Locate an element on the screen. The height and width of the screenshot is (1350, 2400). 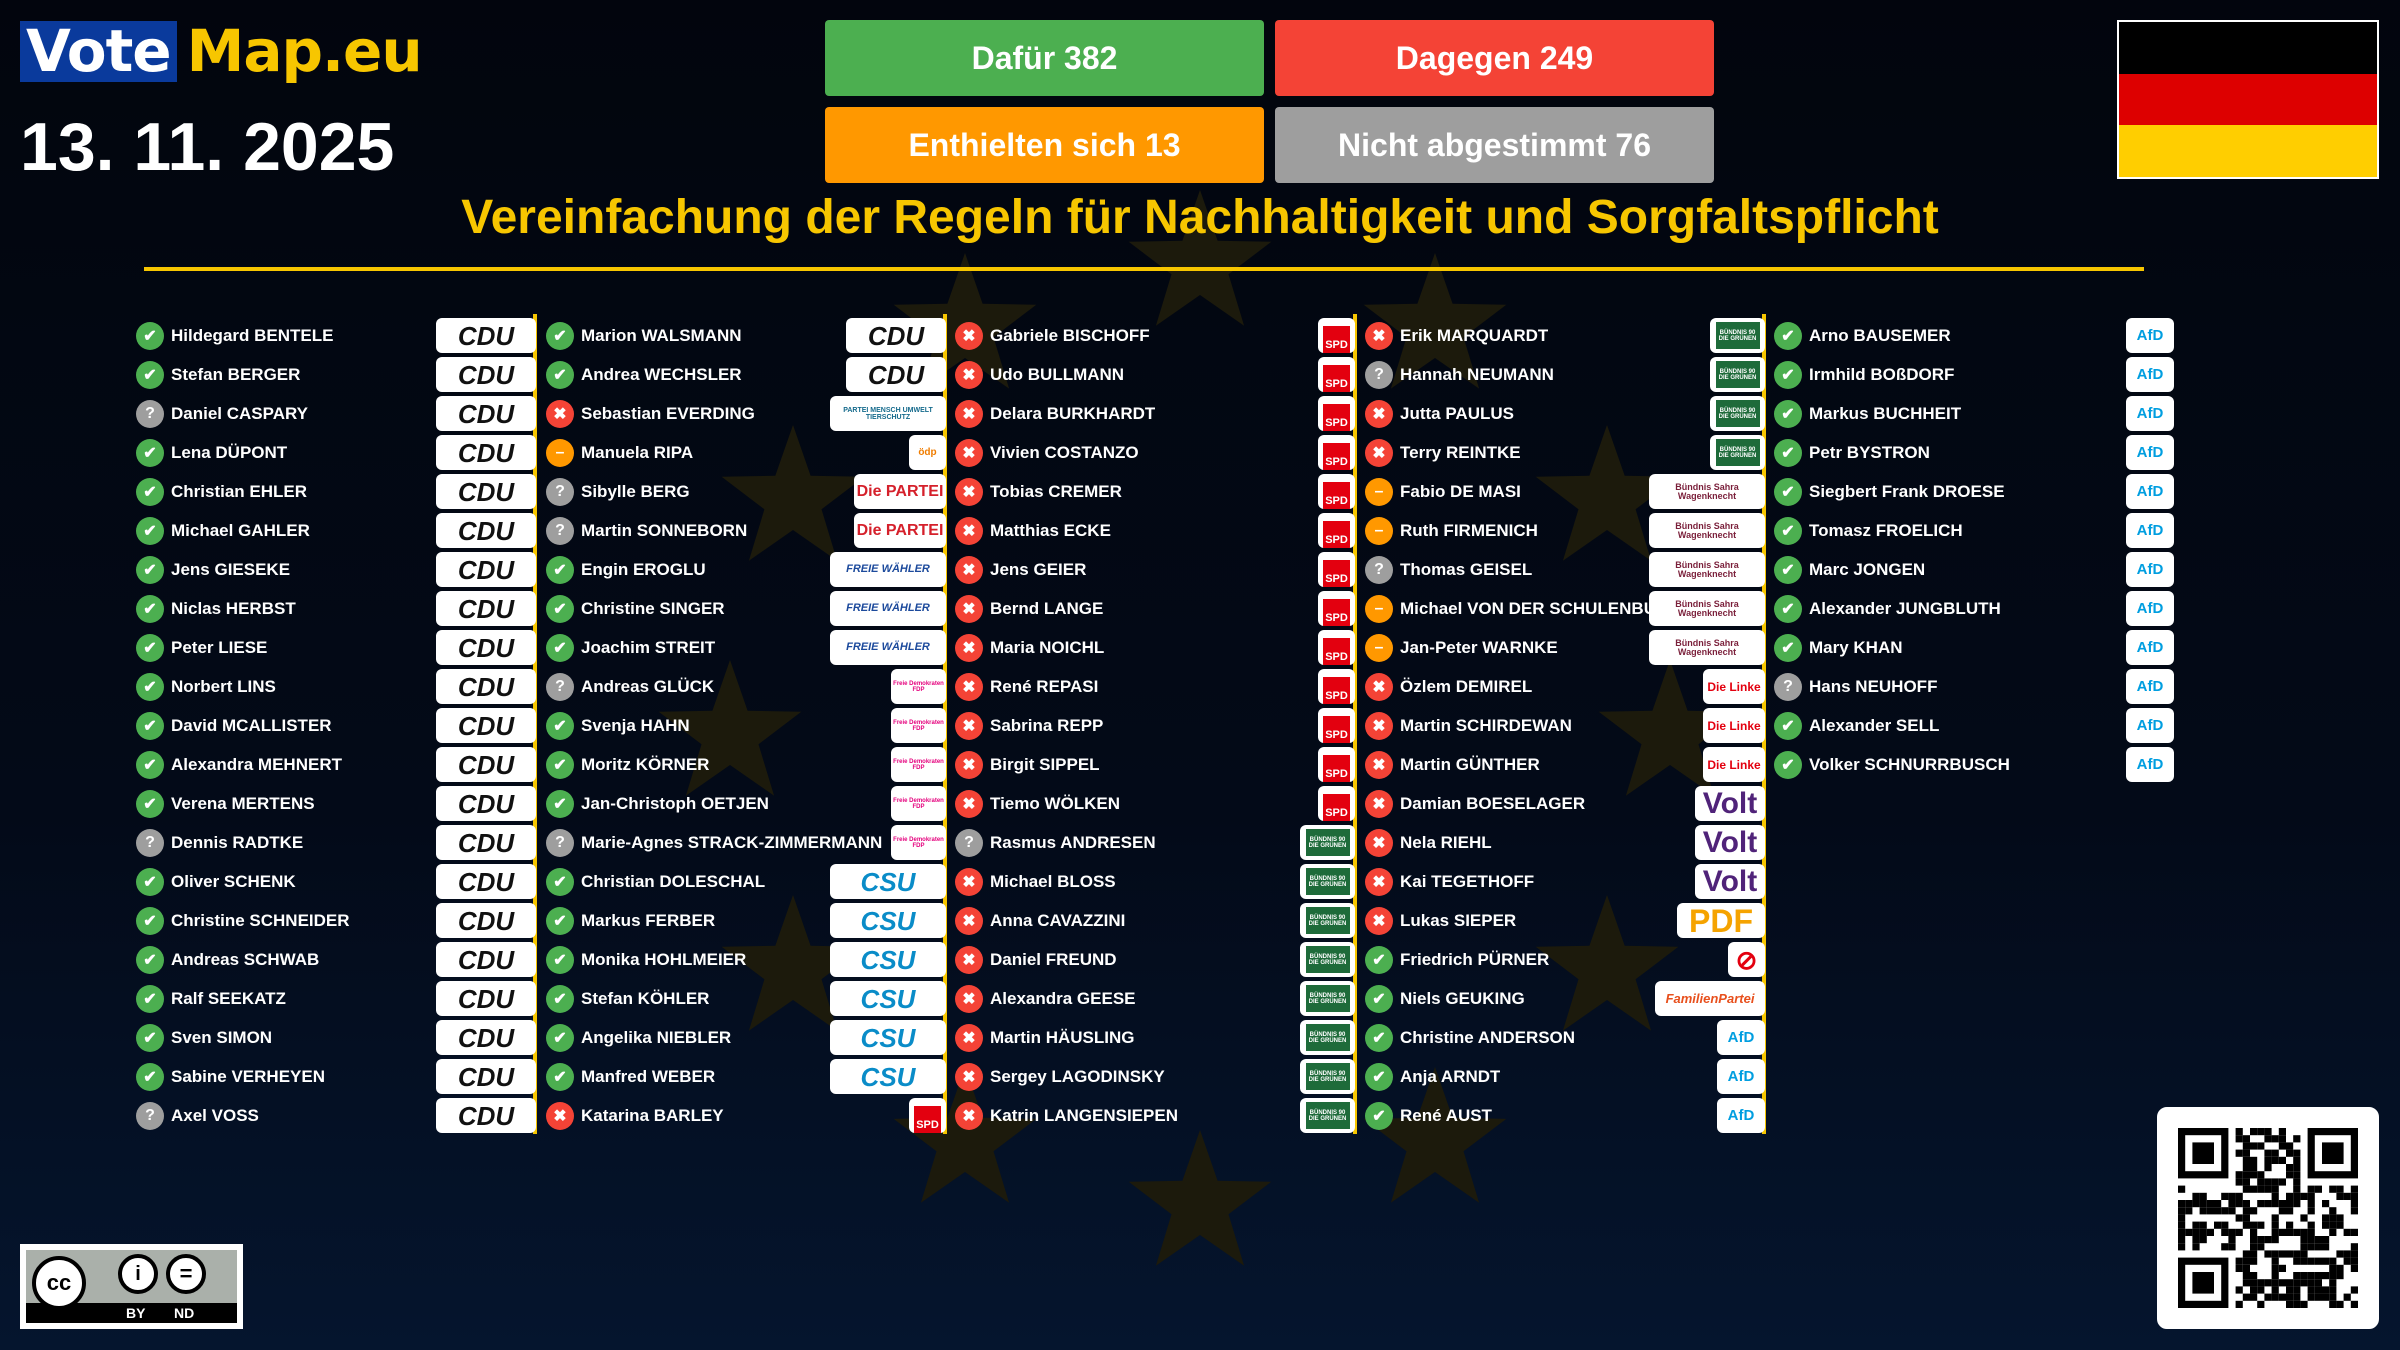
member-row: ✖ Maria NOICHL SPD is located at coordinates (1155, 647).